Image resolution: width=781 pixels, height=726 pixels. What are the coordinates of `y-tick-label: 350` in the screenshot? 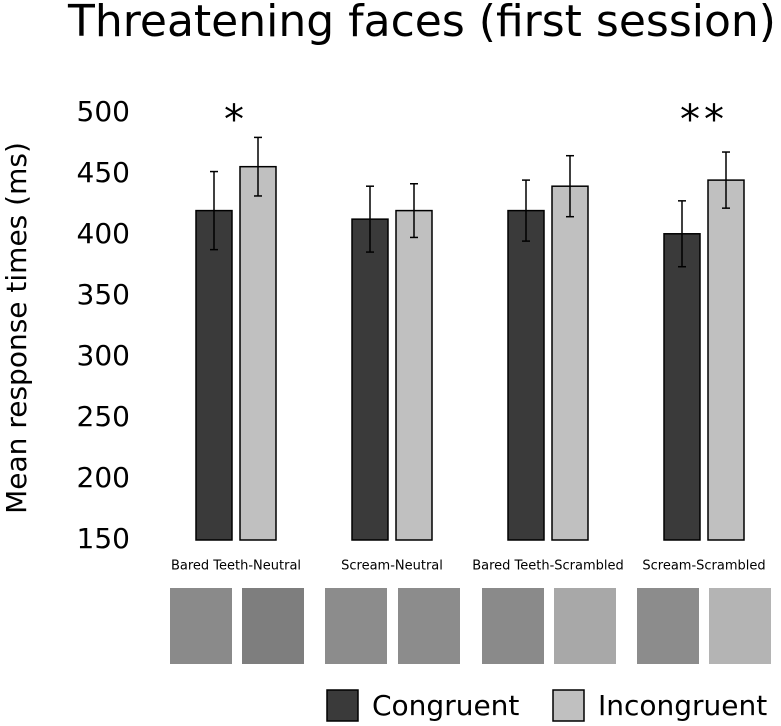 It's located at (103, 294).